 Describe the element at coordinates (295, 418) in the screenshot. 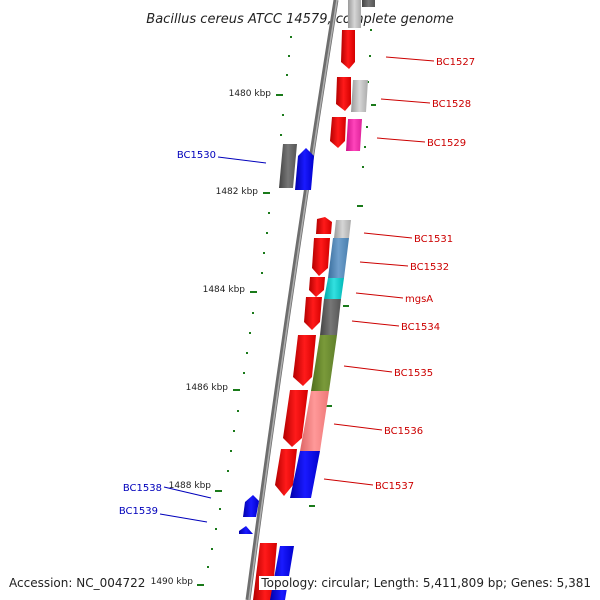

I see `gene-arrow-bc1536-cds` at that location.